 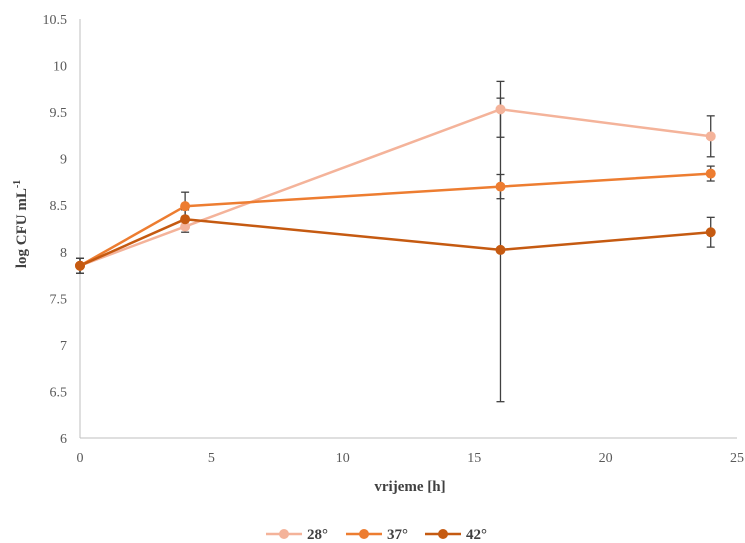 I want to click on x-tick-label: 20, so click(x=606, y=458).